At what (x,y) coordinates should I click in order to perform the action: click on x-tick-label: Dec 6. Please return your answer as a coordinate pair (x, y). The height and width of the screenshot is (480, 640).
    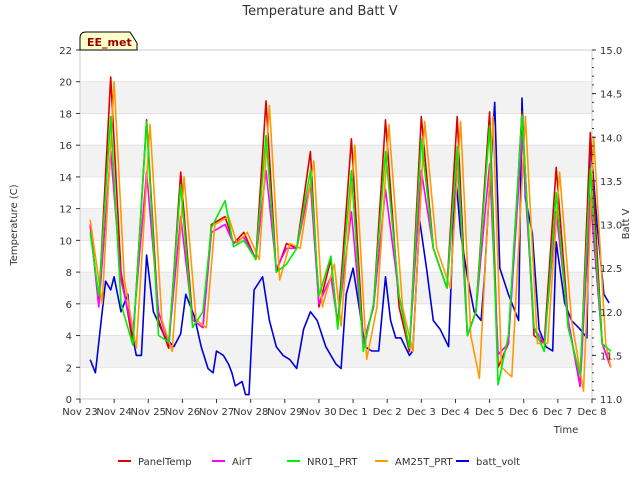
    Looking at the image, I should click on (523, 412).